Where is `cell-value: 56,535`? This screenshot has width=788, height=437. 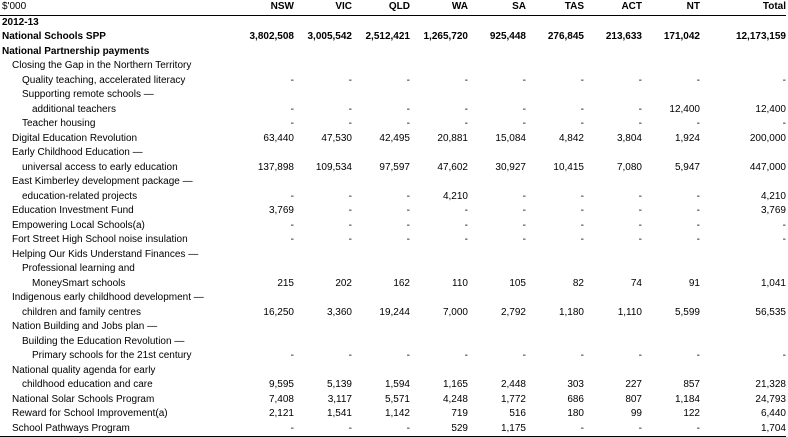 cell-value: 56,535 is located at coordinates (770, 312).